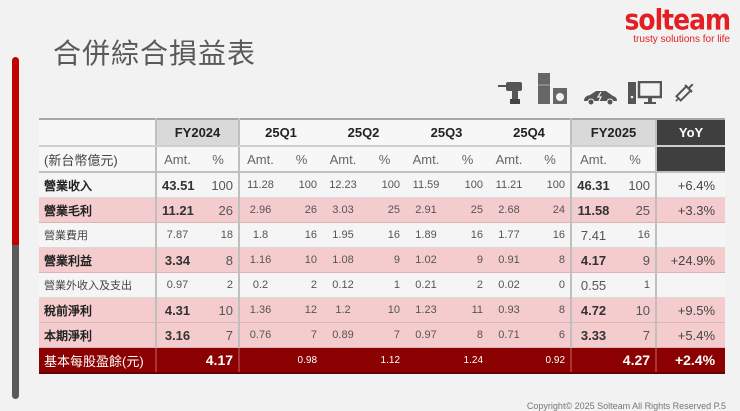 Image resolution: width=740 pixels, height=411 pixels. I want to click on q3-amt: 11.59, so click(426, 185).